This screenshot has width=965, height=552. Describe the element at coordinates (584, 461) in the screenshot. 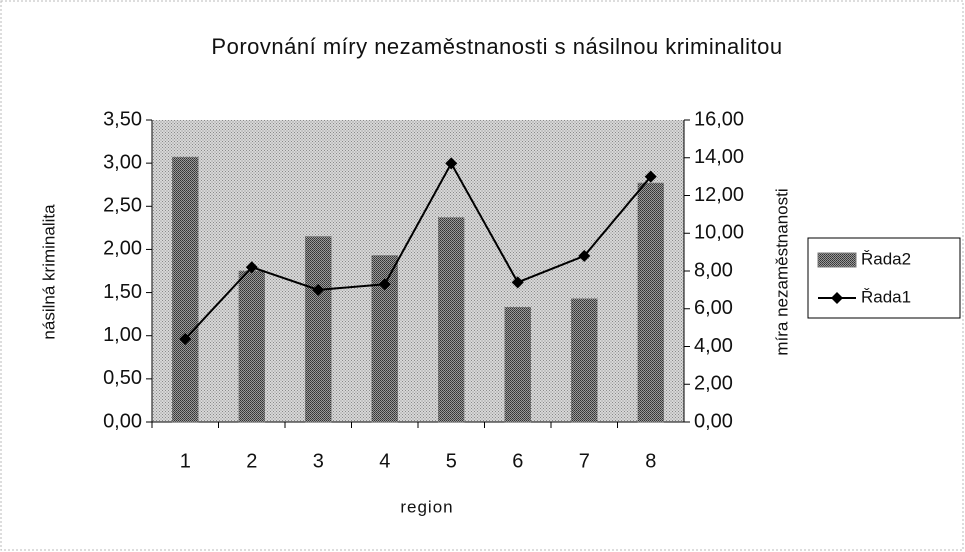

I see `x-tick-label: 7` at that location.